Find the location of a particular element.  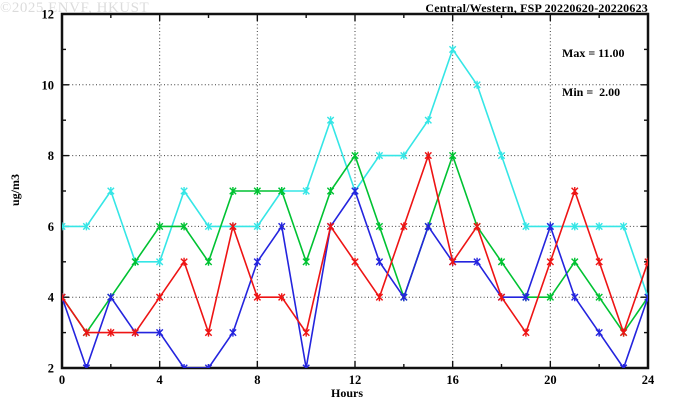

y-tick-label: 8 is located at coordinates (51, 156).